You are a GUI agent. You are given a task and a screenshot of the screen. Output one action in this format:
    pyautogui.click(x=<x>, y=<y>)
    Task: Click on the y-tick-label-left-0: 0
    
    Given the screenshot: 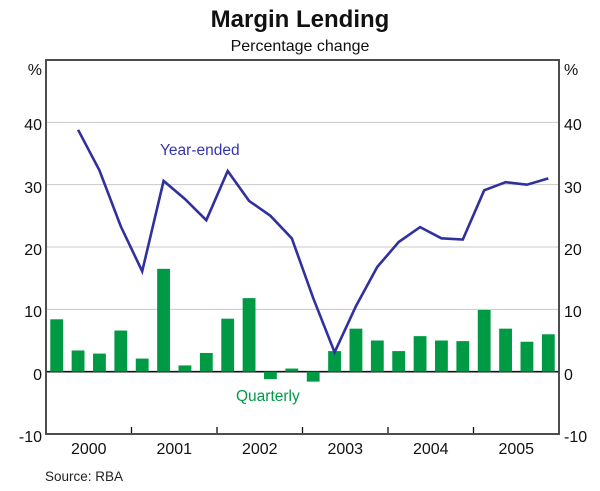 What is the action you would take?
    pyautogui.click(x=37, y=375)
    